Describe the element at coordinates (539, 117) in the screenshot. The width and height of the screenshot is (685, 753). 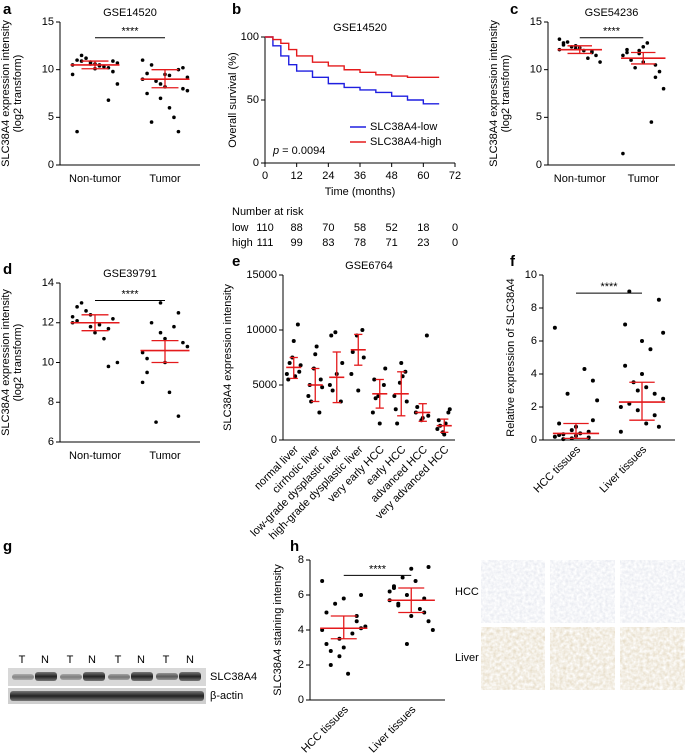
I see `y-tick-label: 5` at that location.